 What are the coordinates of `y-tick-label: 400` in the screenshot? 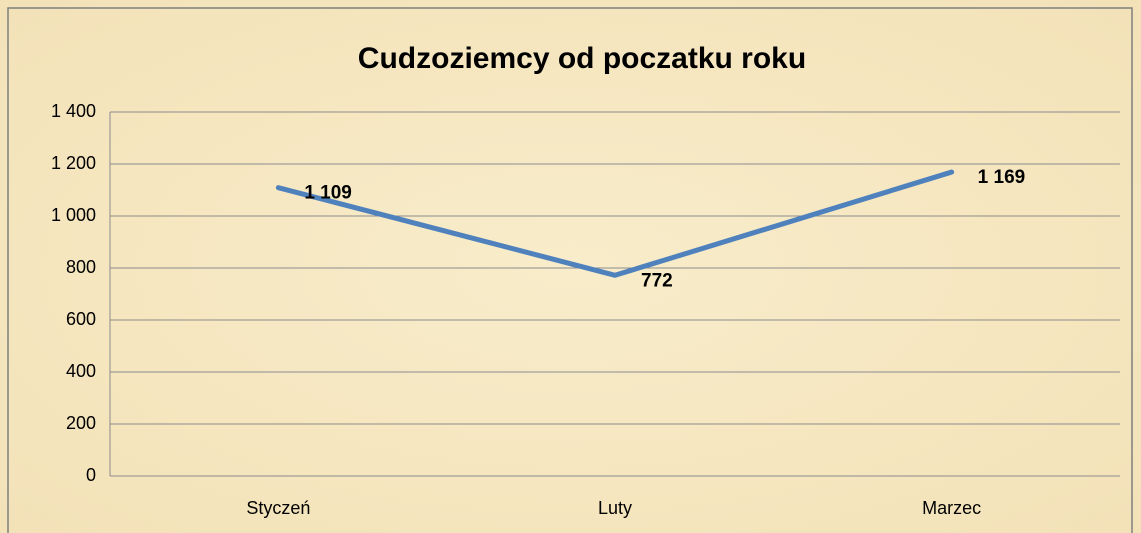 It's located at (81, 371).